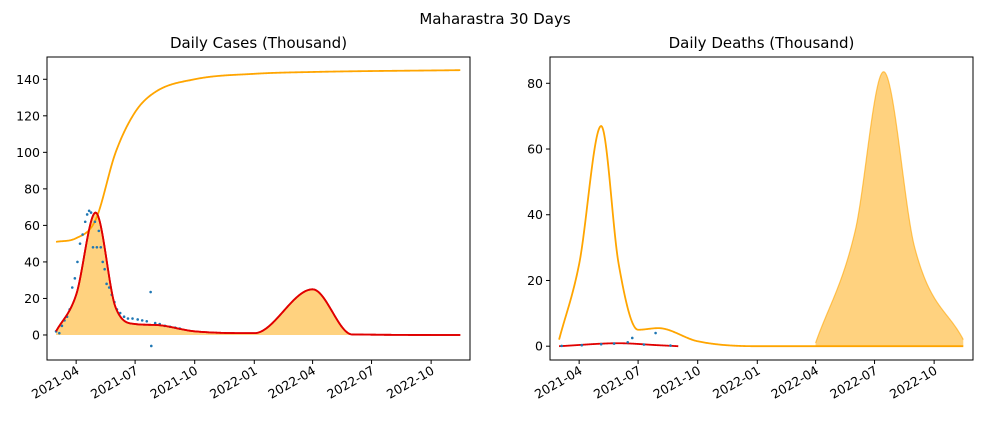 This screenshot has width=986, height=421. I want to click on deaths-x-tick-label-4: 2022-04, so click(794, 382).